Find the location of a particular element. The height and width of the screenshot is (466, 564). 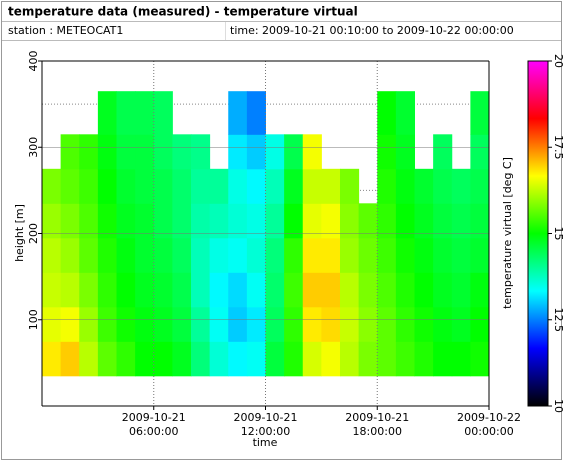

x-axis-label: time is located at coordinates (265, 442).